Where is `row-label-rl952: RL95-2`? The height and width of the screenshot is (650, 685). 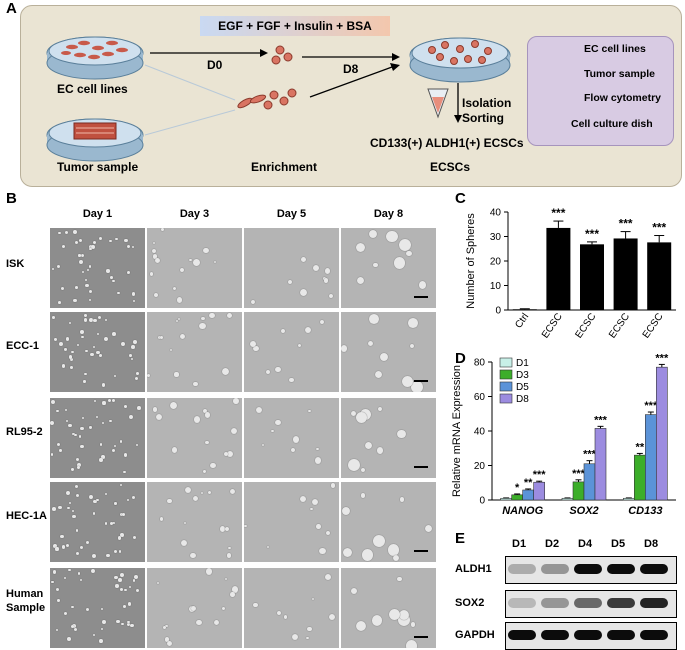
row-label-rl952: RL95-2 is located at coordinates (24, 432).